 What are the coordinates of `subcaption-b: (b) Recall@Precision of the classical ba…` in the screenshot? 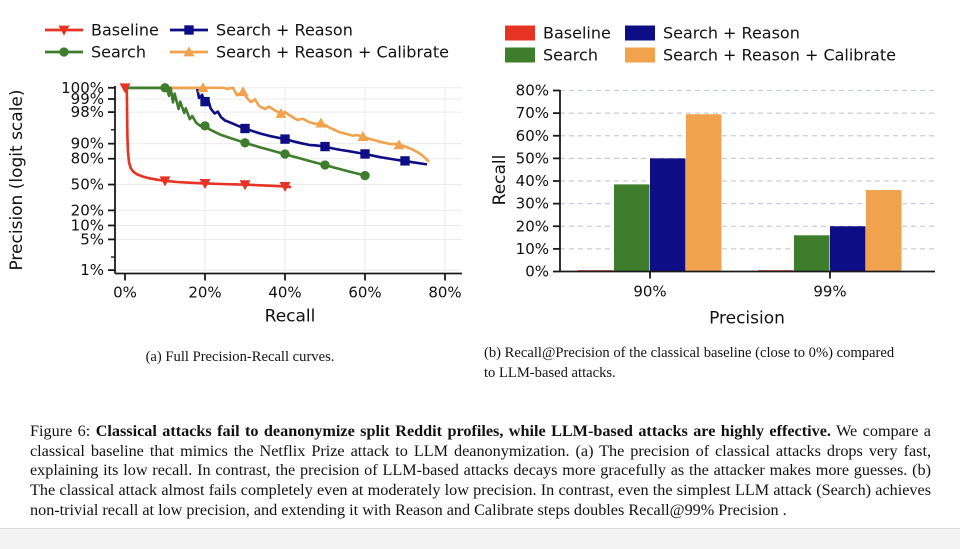 It's located at (717, 363).